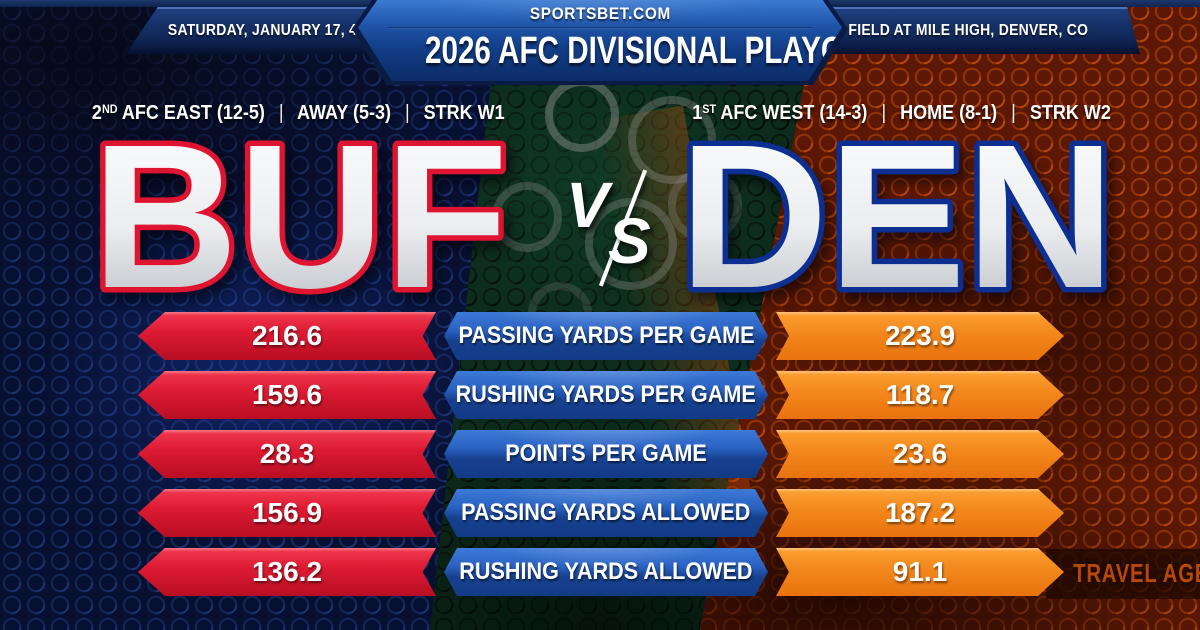 Image resolution: width=1200 pixels, height=630 pixels. Describe the element at coordinates (1136, 573) in the screenshot. I see `watermark-label: TRAVEL AGENT` at that location.